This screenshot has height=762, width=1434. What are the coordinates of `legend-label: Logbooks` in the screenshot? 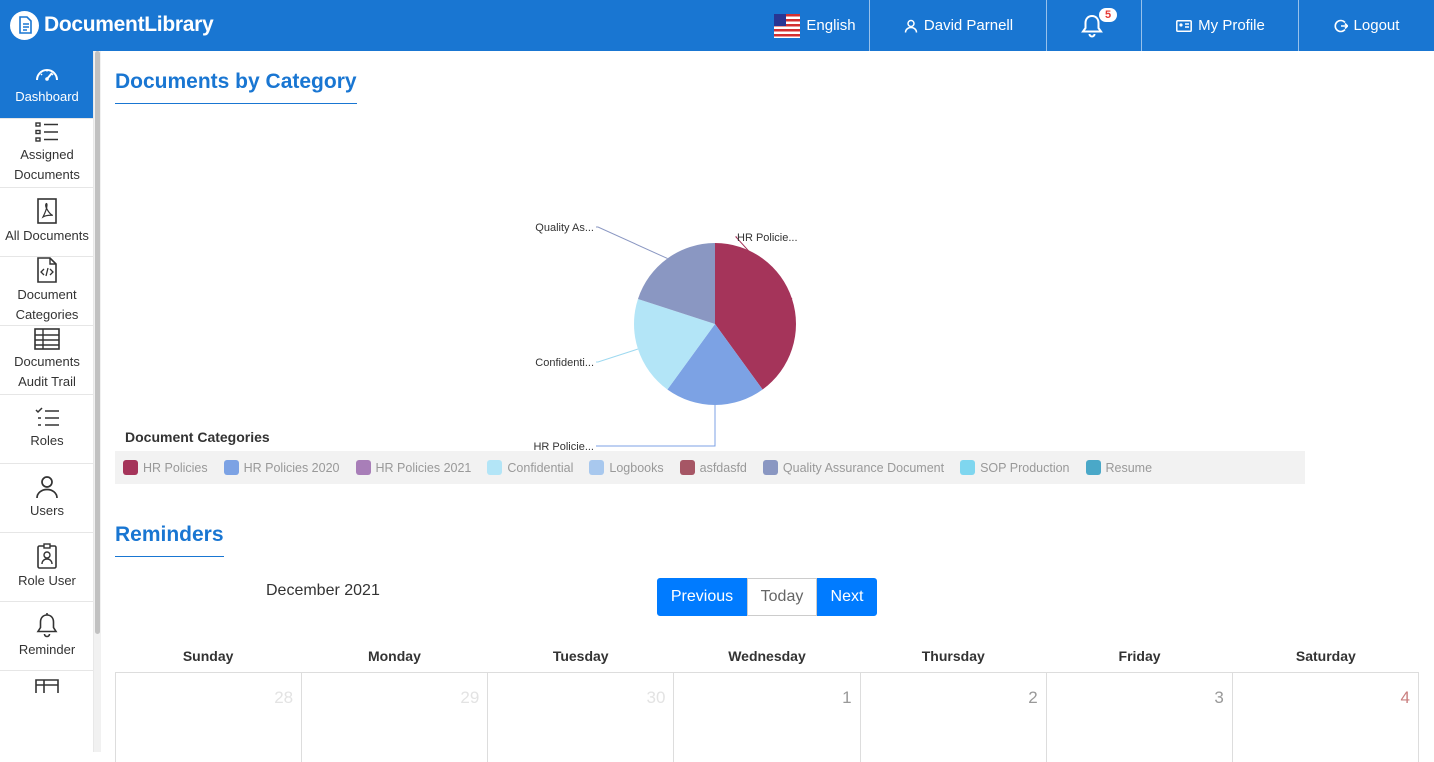 It's located at (636, 467).